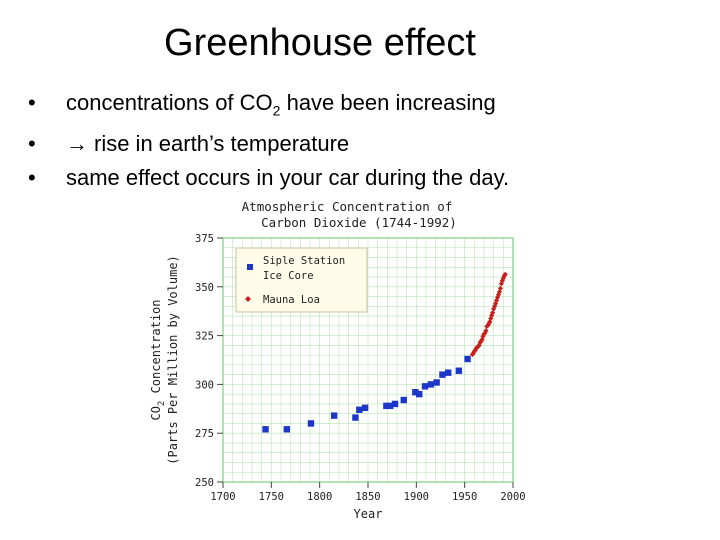 This screenshot has height=540, width=720. Describe the element at coordinates (359, 222) in the screenshot. I see `chart-title-line: Carbon Dioxide (1744-1992)` at that location.